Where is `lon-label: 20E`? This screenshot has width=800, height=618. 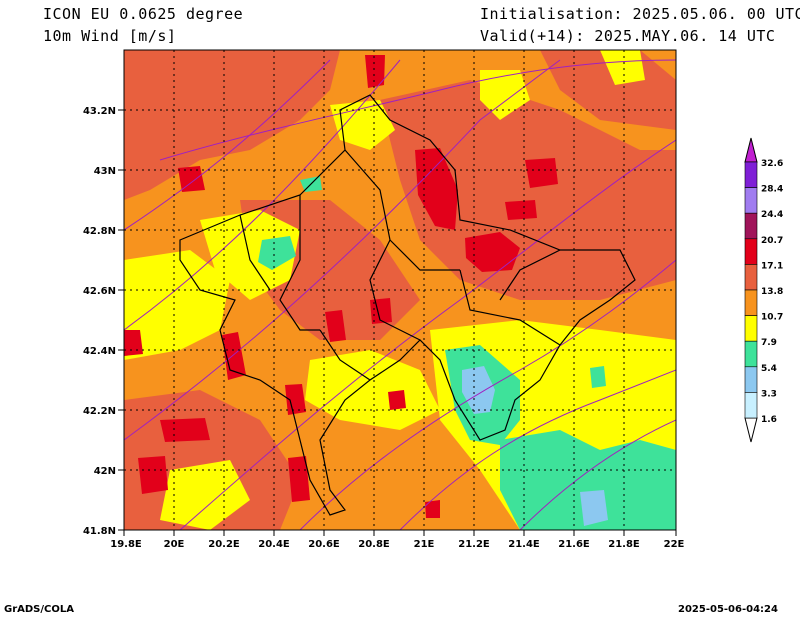
lon-label: 20E is located at coordinates (174, 544).